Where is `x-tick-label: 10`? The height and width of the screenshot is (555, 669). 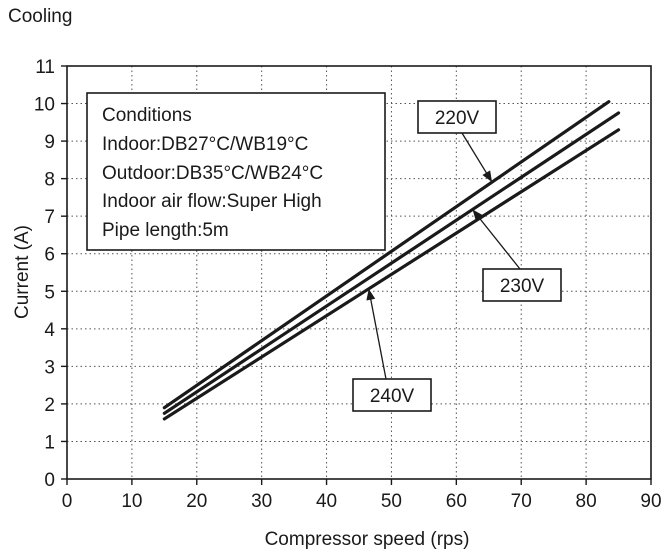
x-tick-label: 10 is located at coordinates (131, 501).